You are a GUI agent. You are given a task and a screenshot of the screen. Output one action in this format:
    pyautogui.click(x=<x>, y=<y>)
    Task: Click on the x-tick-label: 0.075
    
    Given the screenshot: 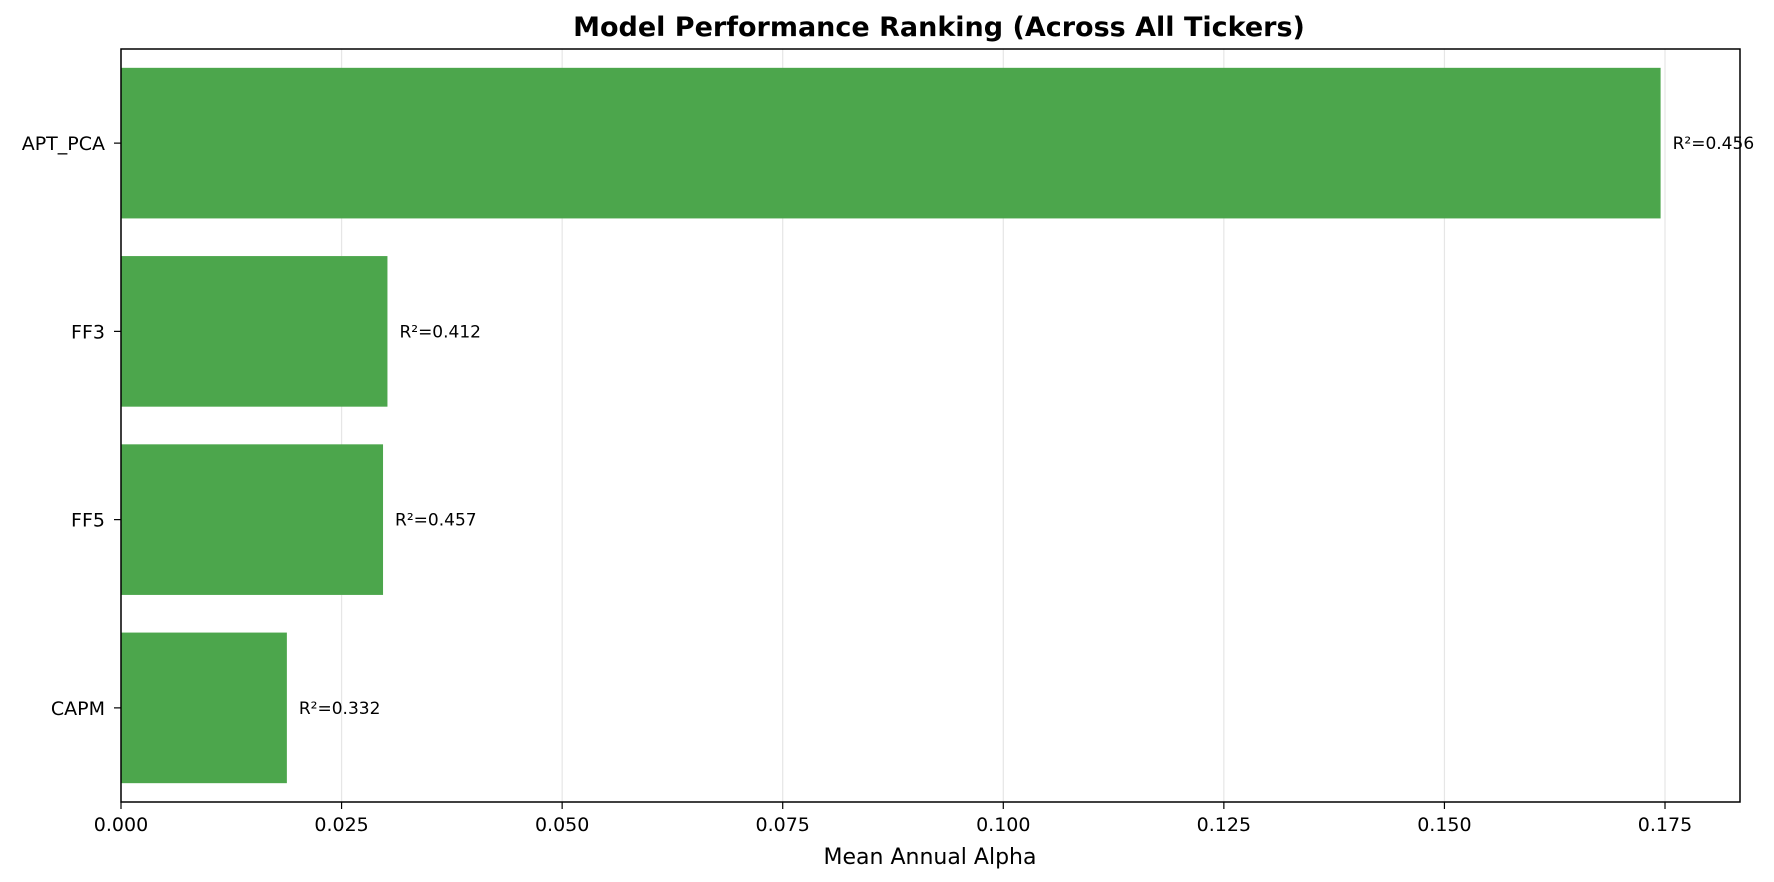 What is the action you would take?
    pyautogui.click(x=783, y=825)
    